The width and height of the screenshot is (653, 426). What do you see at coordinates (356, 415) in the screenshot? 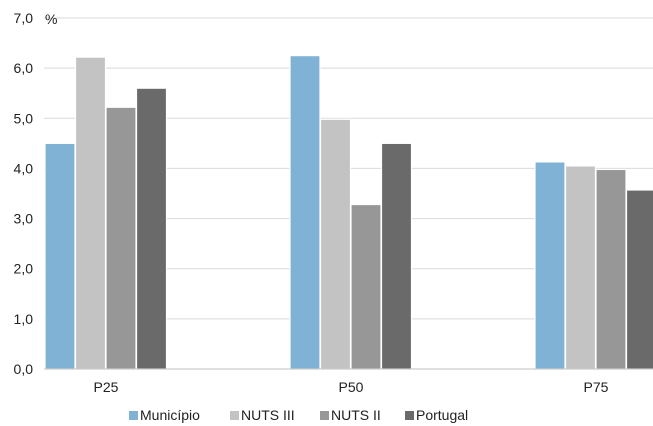
I see `legend-label: NUTS II` at bounding box center [356, 415].